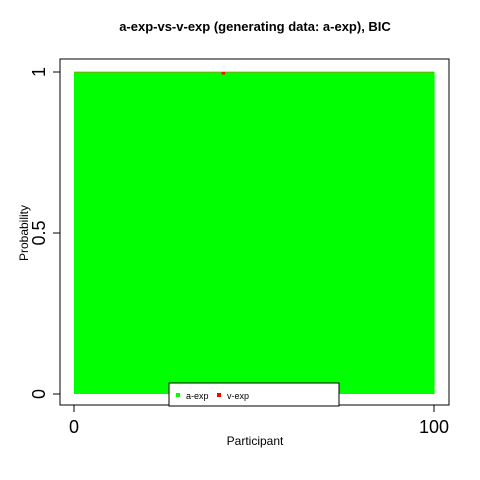 The width and height of the screenshot is (480, 480). What do you see at coordinates (259, 421) in the screenshot?
I see `x-axis: 0 100` at bounding box center [259, 421].